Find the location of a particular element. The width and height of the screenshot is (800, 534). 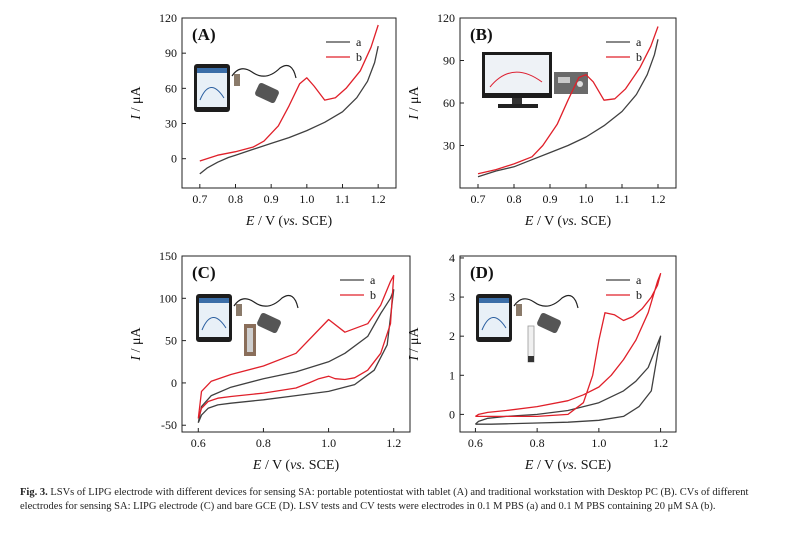

x-tick-label: 1.1 is located at coordinates (622, 199).